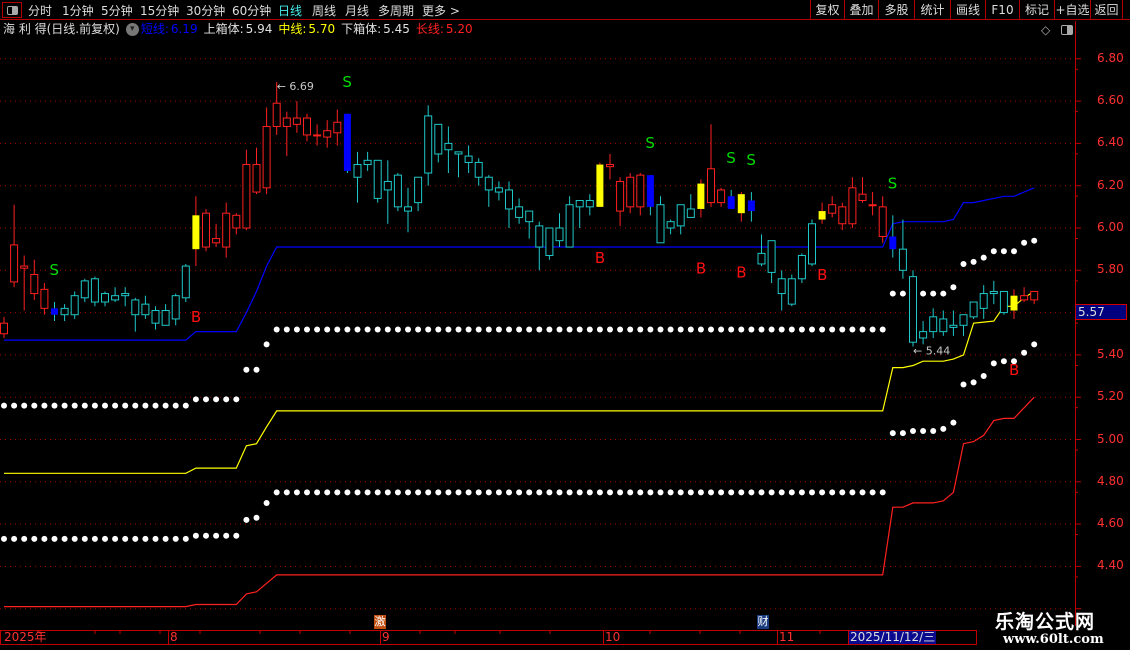 This screenshot has height=650, width=1130. I want to click on chevron-down-icon: ▾, so click(132, 29).